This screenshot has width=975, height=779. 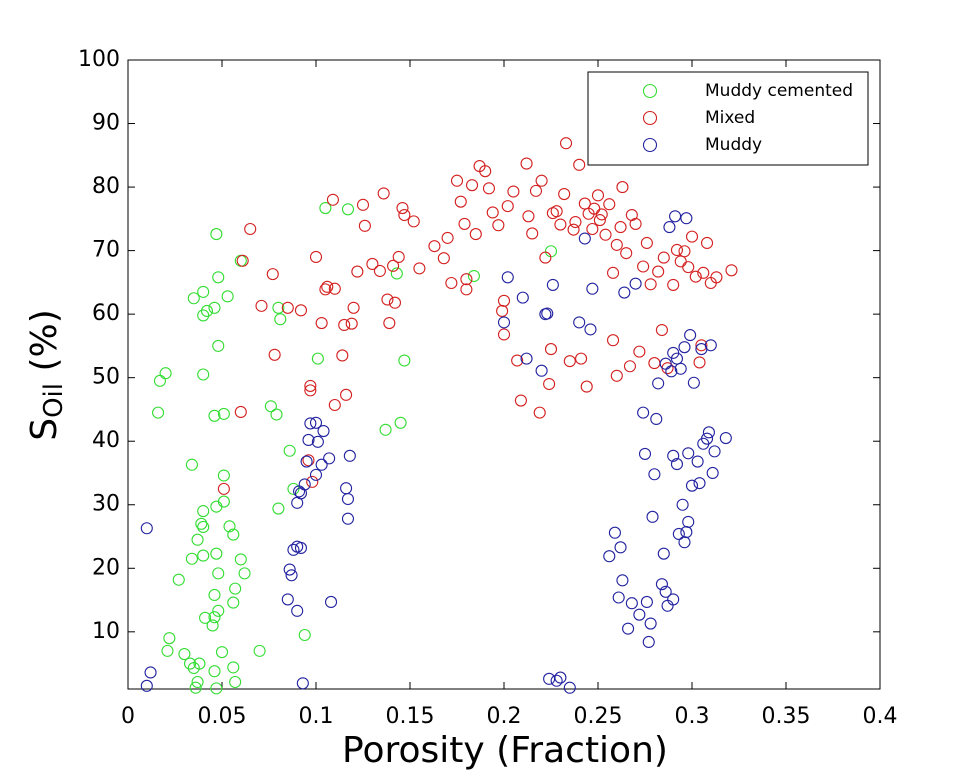 What do you see at coordinates (106, 504) in the screenshot?
I see `y-tick-label: 30` at bounding box center [106, 504].